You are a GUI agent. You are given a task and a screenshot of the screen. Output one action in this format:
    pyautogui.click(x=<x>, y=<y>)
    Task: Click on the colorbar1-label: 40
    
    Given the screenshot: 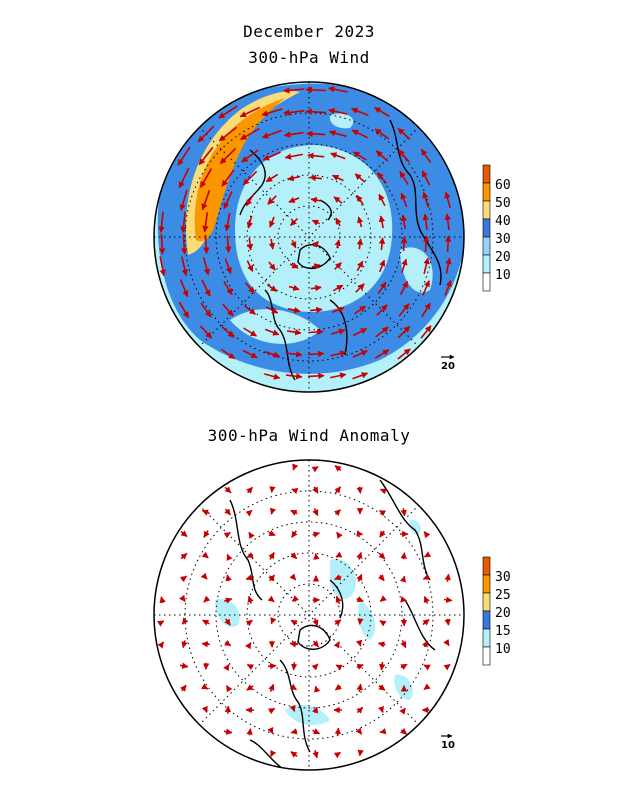 What is the action you would take?
    pyautogui.click(x=503, y=221)
    